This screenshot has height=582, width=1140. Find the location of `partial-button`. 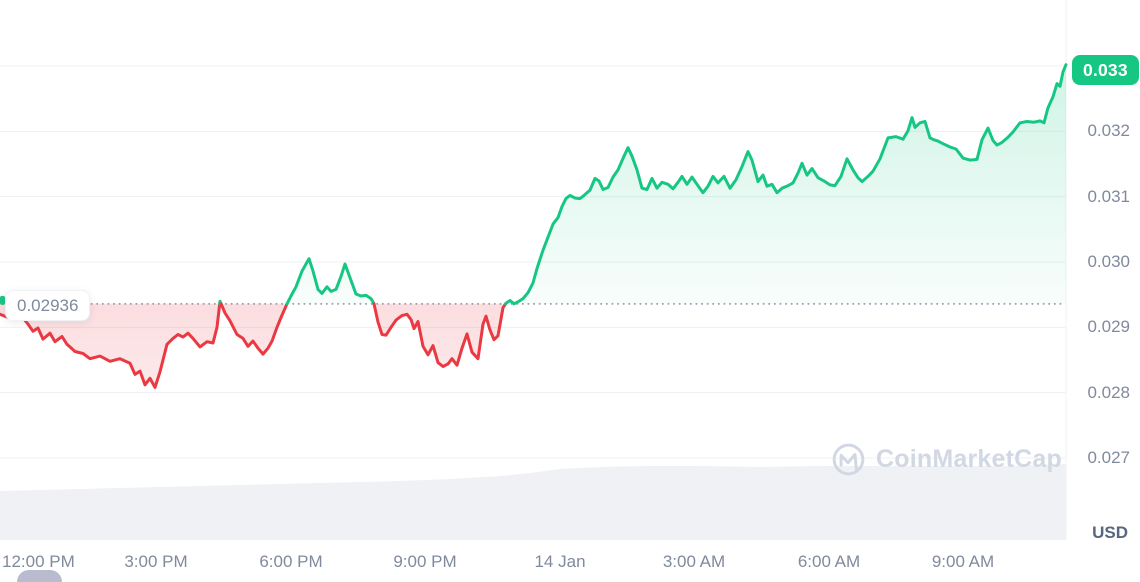

partial-button is located at coordinates (39, 576).